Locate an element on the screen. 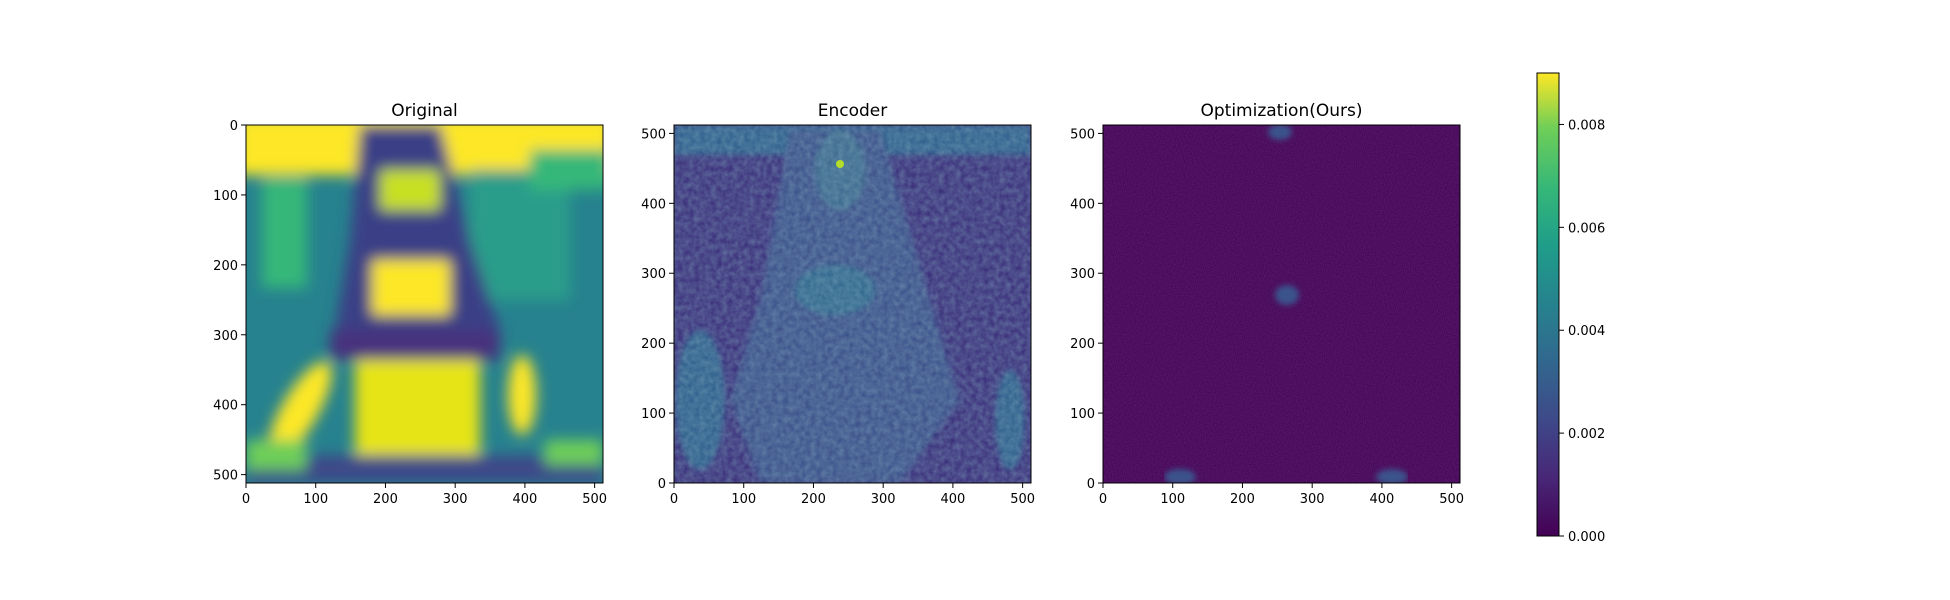 Image resolution: width=1950 pixels, height=600 pixels. colorbar-ticks: 0.000 0.002 0.004 0.006 0.008 is located at coordinates (1582, 331).